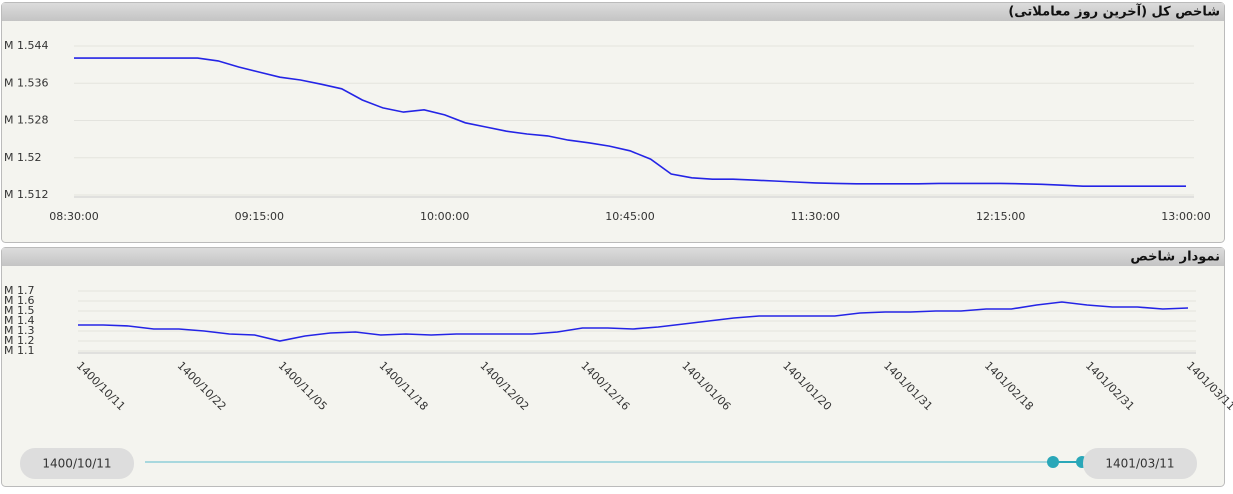 The width and height of the screenshot is (1233, 494). Describe the element at coordinates (815, 216) in the screenshot. I see `x-tick-label: 11:30:00` at that location.